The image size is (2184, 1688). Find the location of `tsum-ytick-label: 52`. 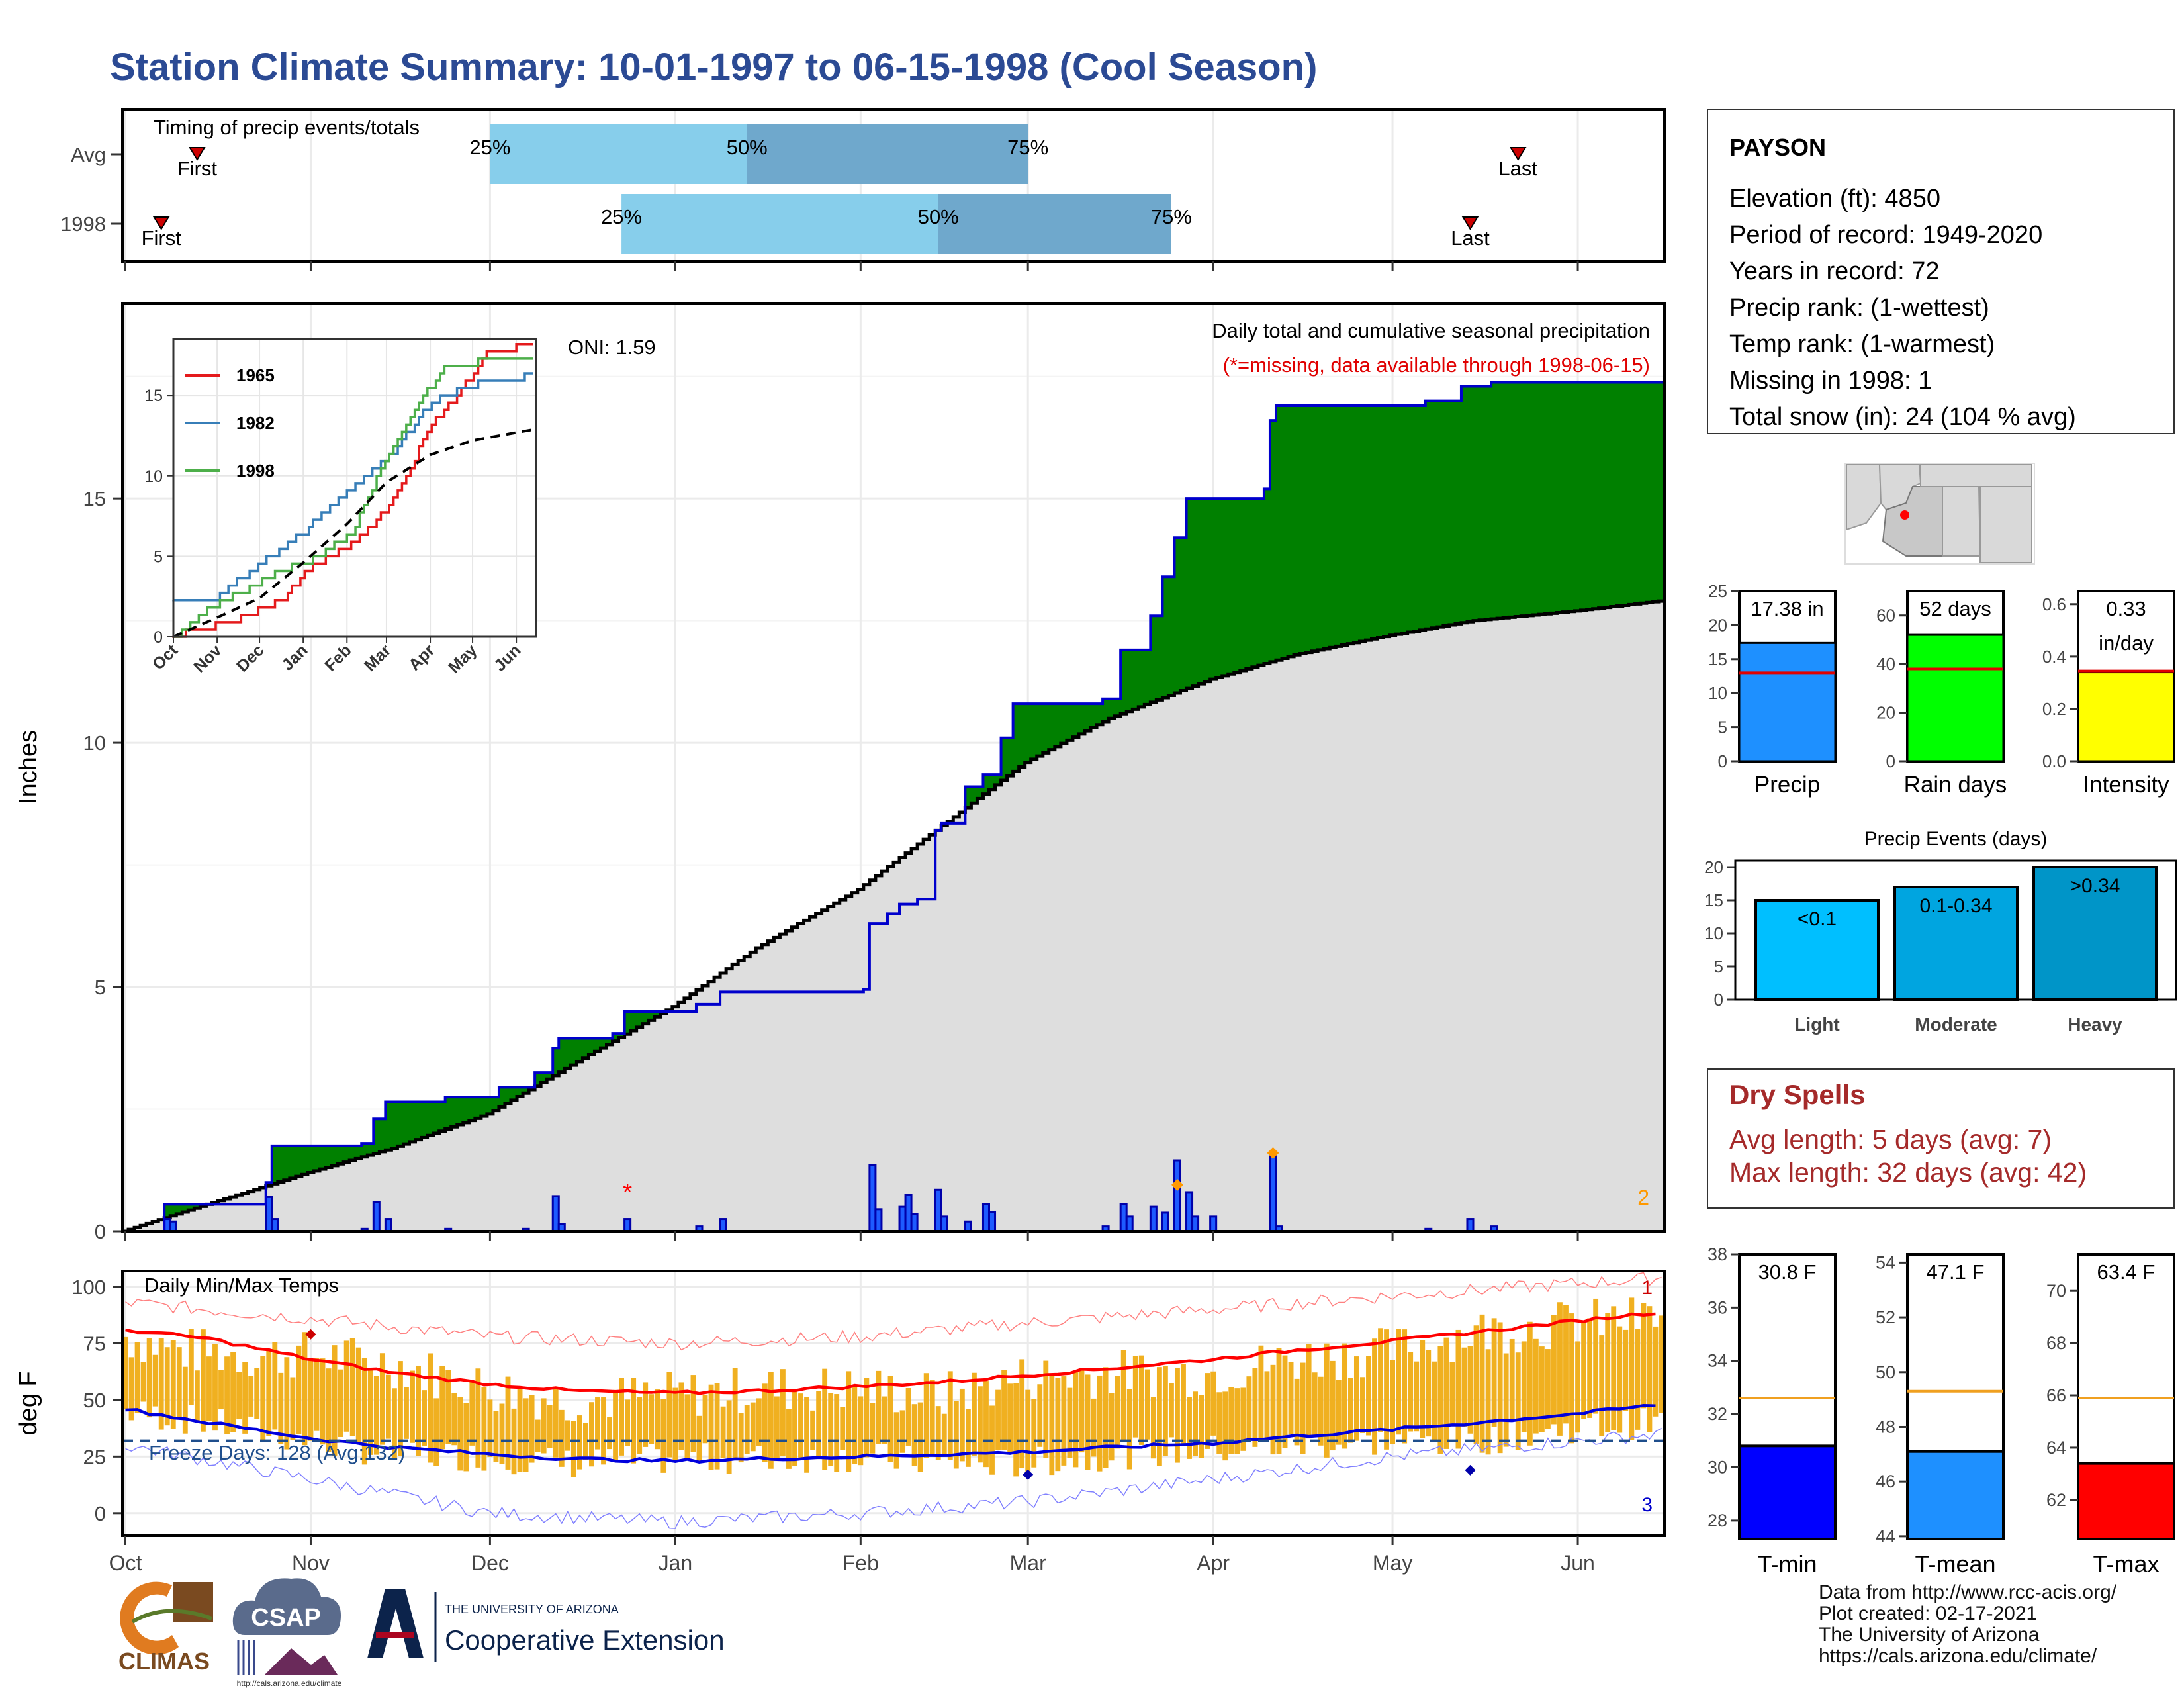

tsum-ytick-label: 52 is located at coordinates (1885, 1317).